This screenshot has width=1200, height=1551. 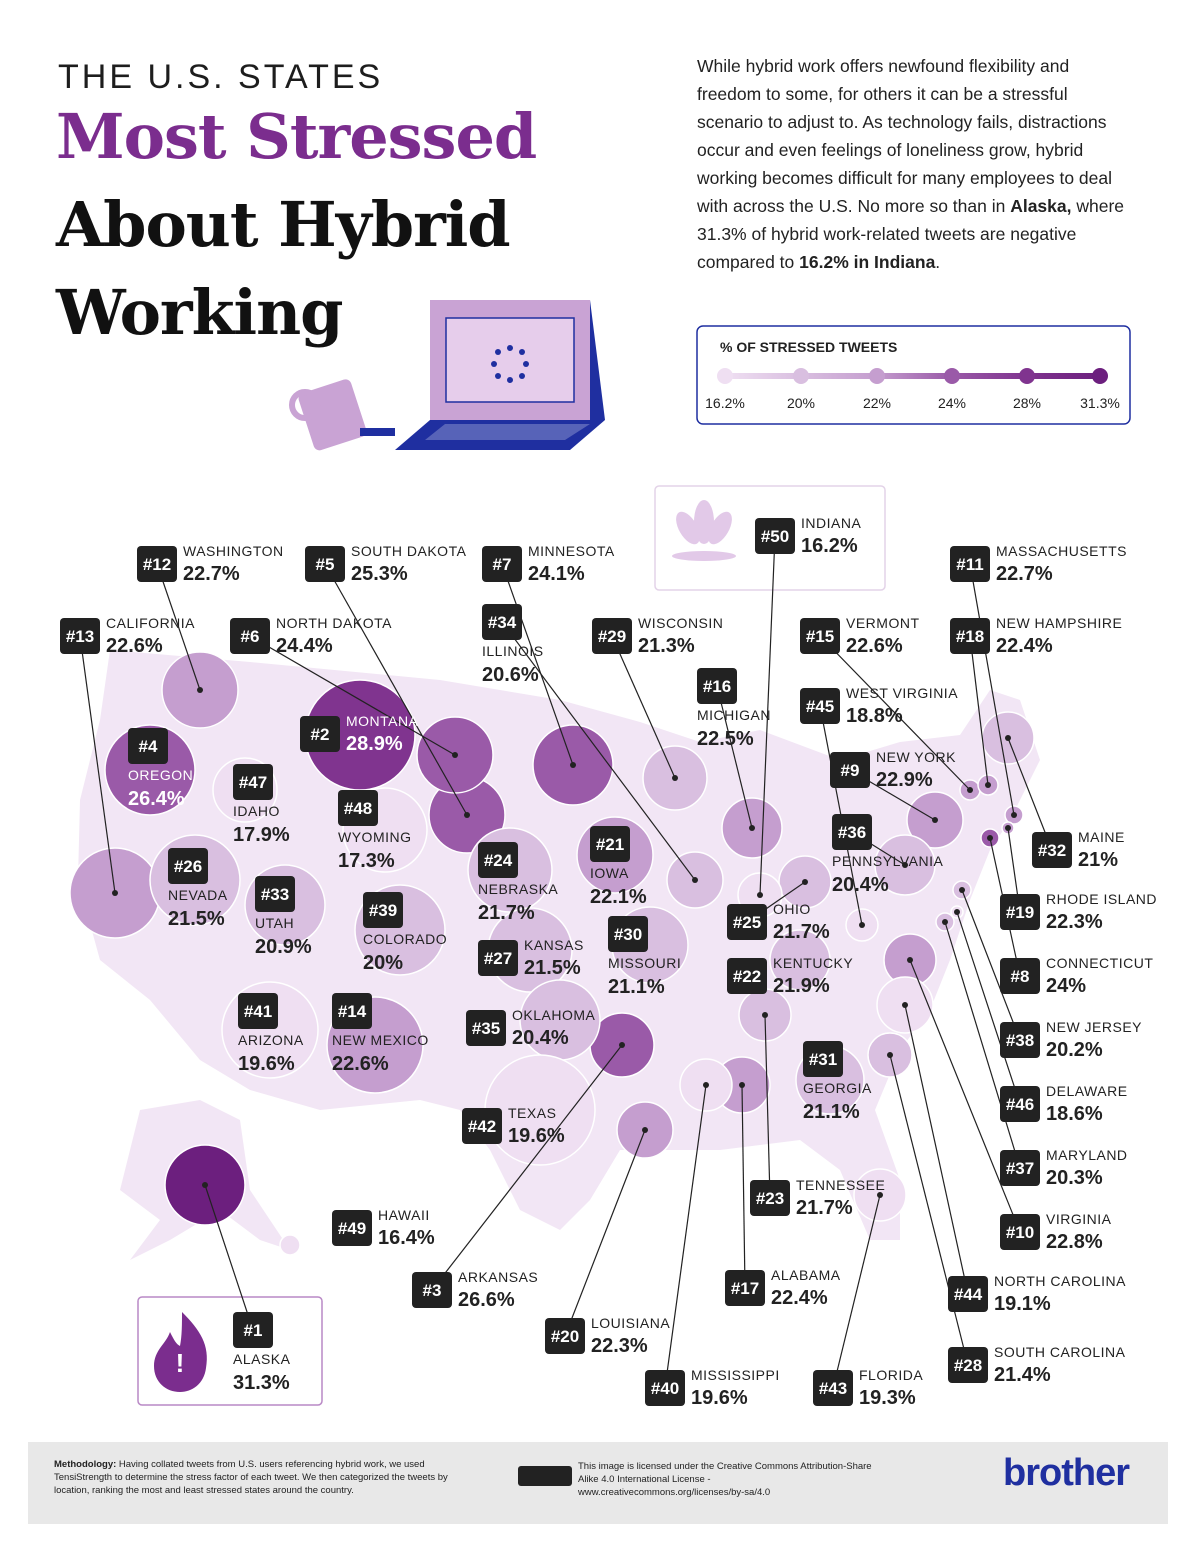 What do you see at coordinates (283, 224) in the screenshot?
I see `title: About Hybrid` at bounding box center [283, 224].